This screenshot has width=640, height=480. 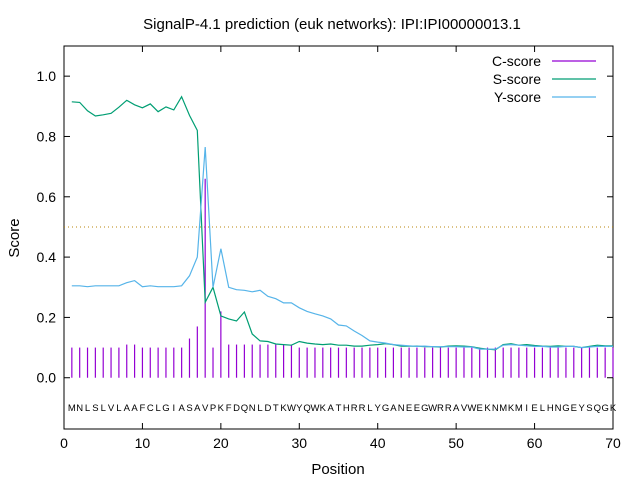 I want to click on y-tick-label: 0.2, so click(x=47, y=317).